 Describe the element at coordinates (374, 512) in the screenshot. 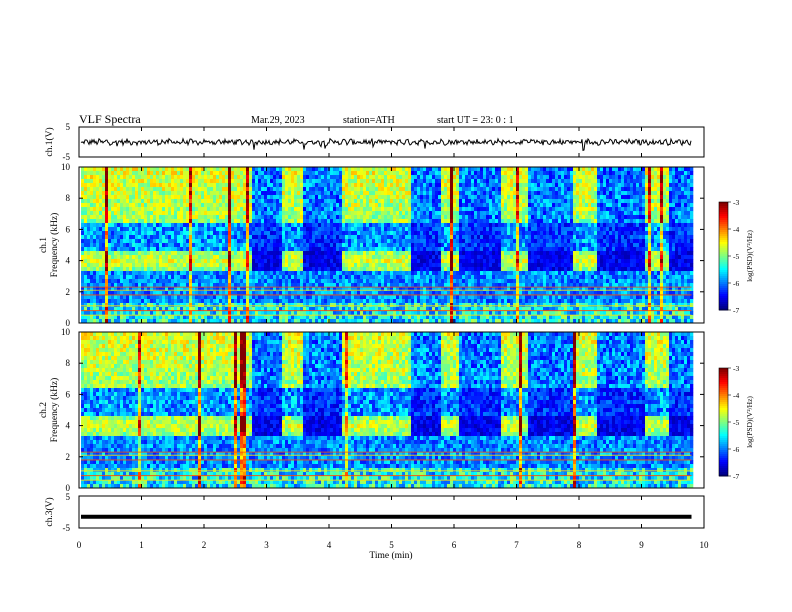

I see `ch3-waveform-panel: 5 -5 ch.3(V)` at that location.